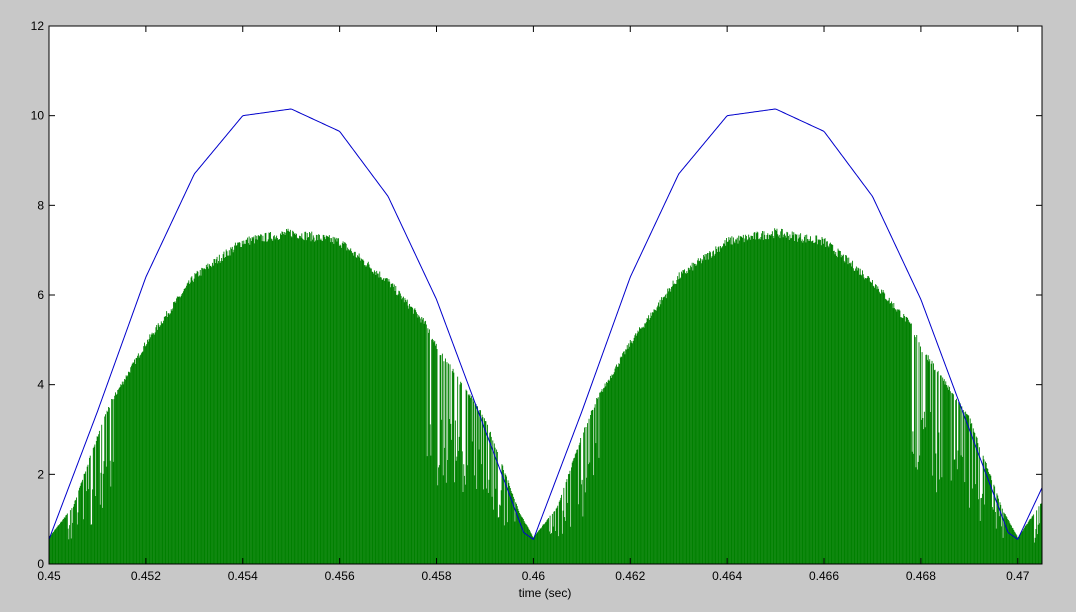 The height and width of the screenshot is (612, 1076). I want to click on y-tick-label: 2, so click(40, 474).